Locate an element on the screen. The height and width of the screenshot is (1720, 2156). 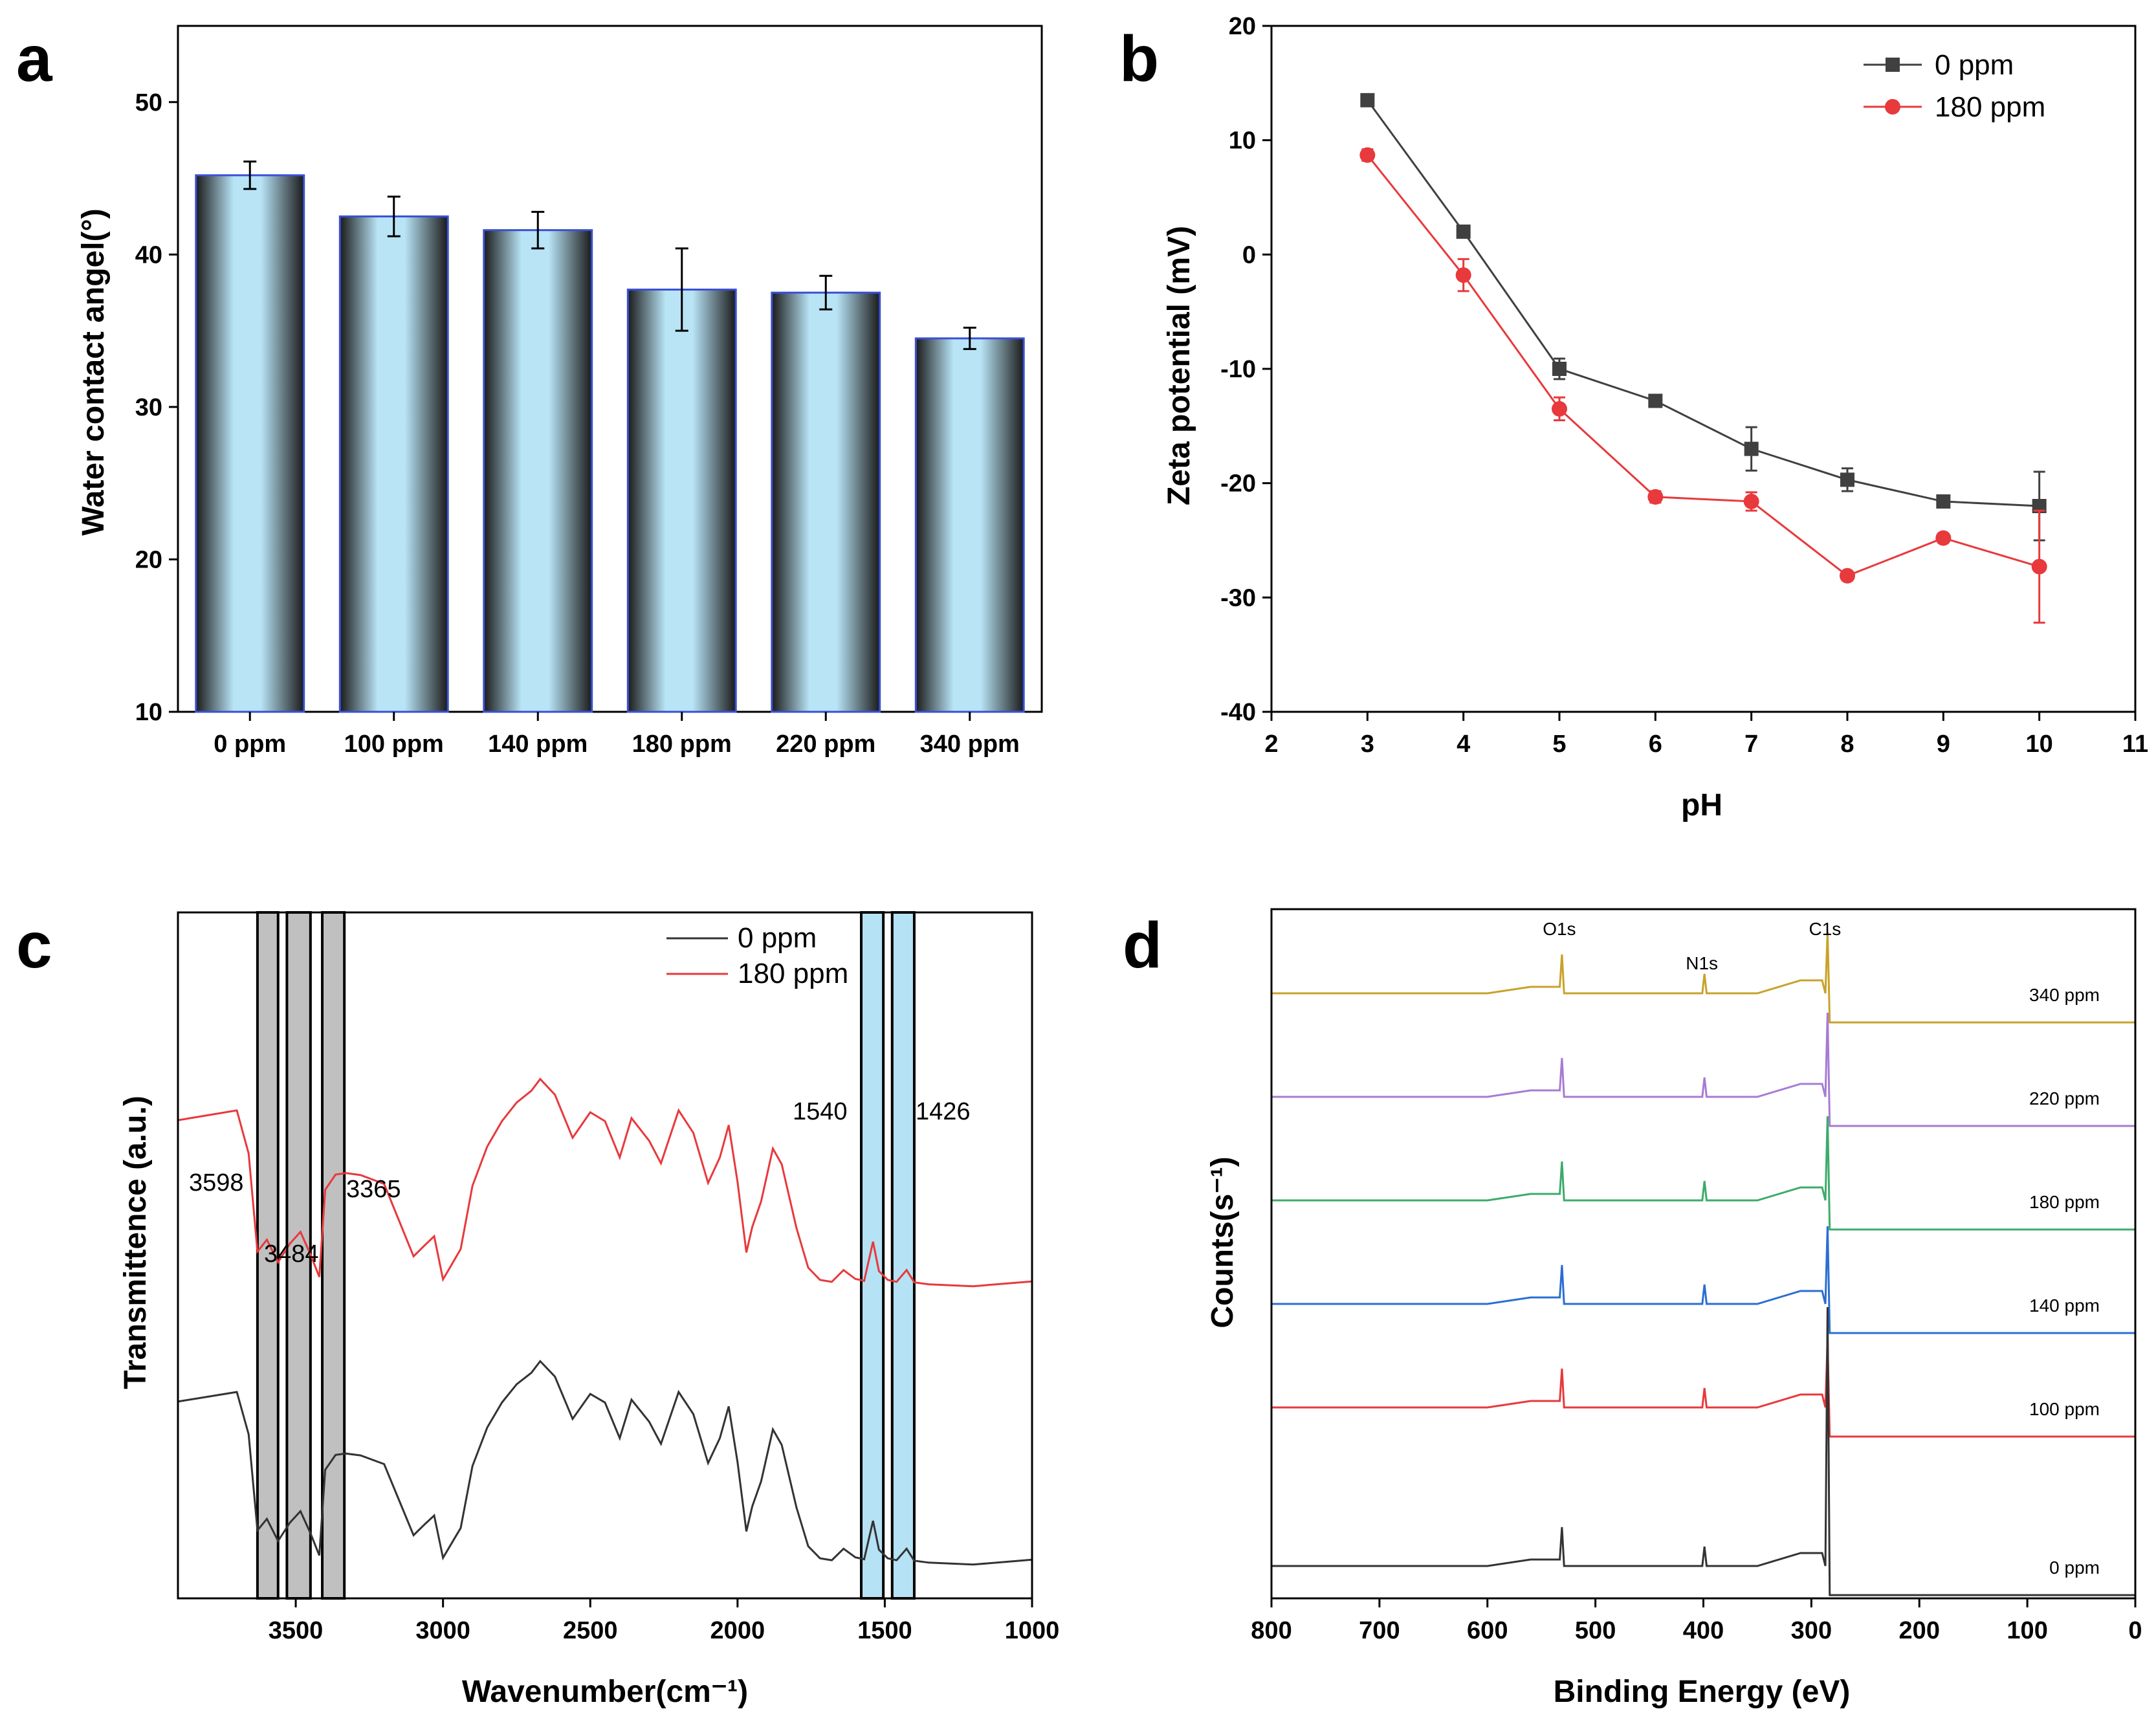
x-tick-label-d-5: 300 is located at coordinates (1811, 1630).